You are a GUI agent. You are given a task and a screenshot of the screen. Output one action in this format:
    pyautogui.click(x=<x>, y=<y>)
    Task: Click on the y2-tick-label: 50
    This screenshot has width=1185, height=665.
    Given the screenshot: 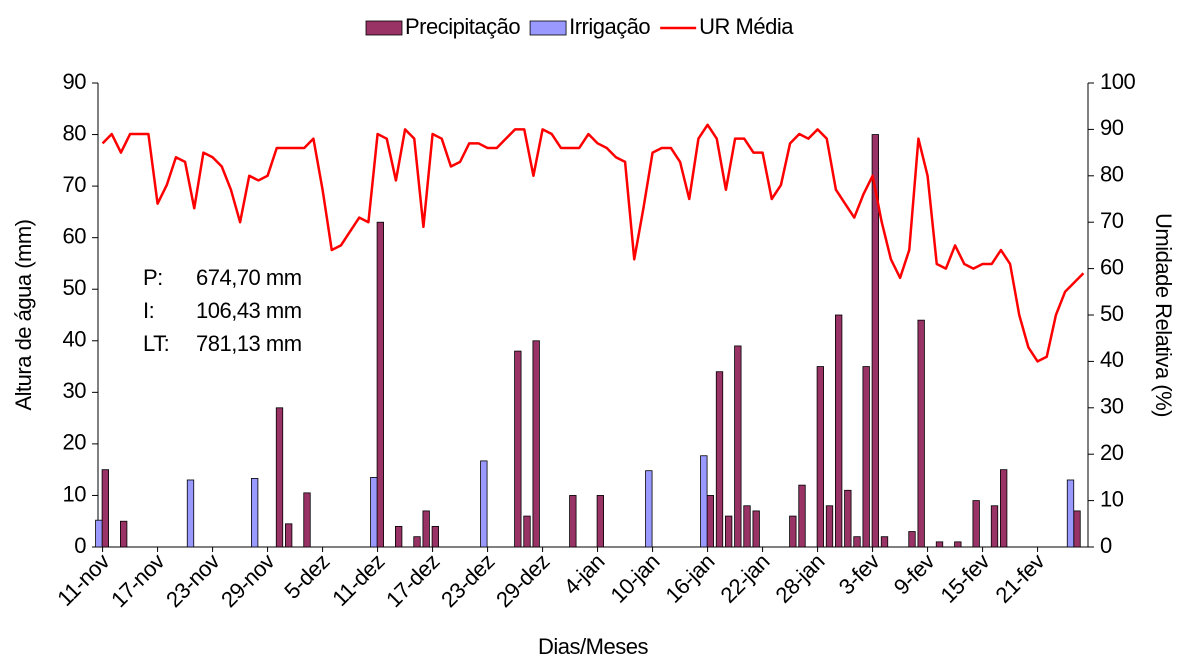 What is the action you would take?
    pyautogui.click(x=1112, y=313)
    